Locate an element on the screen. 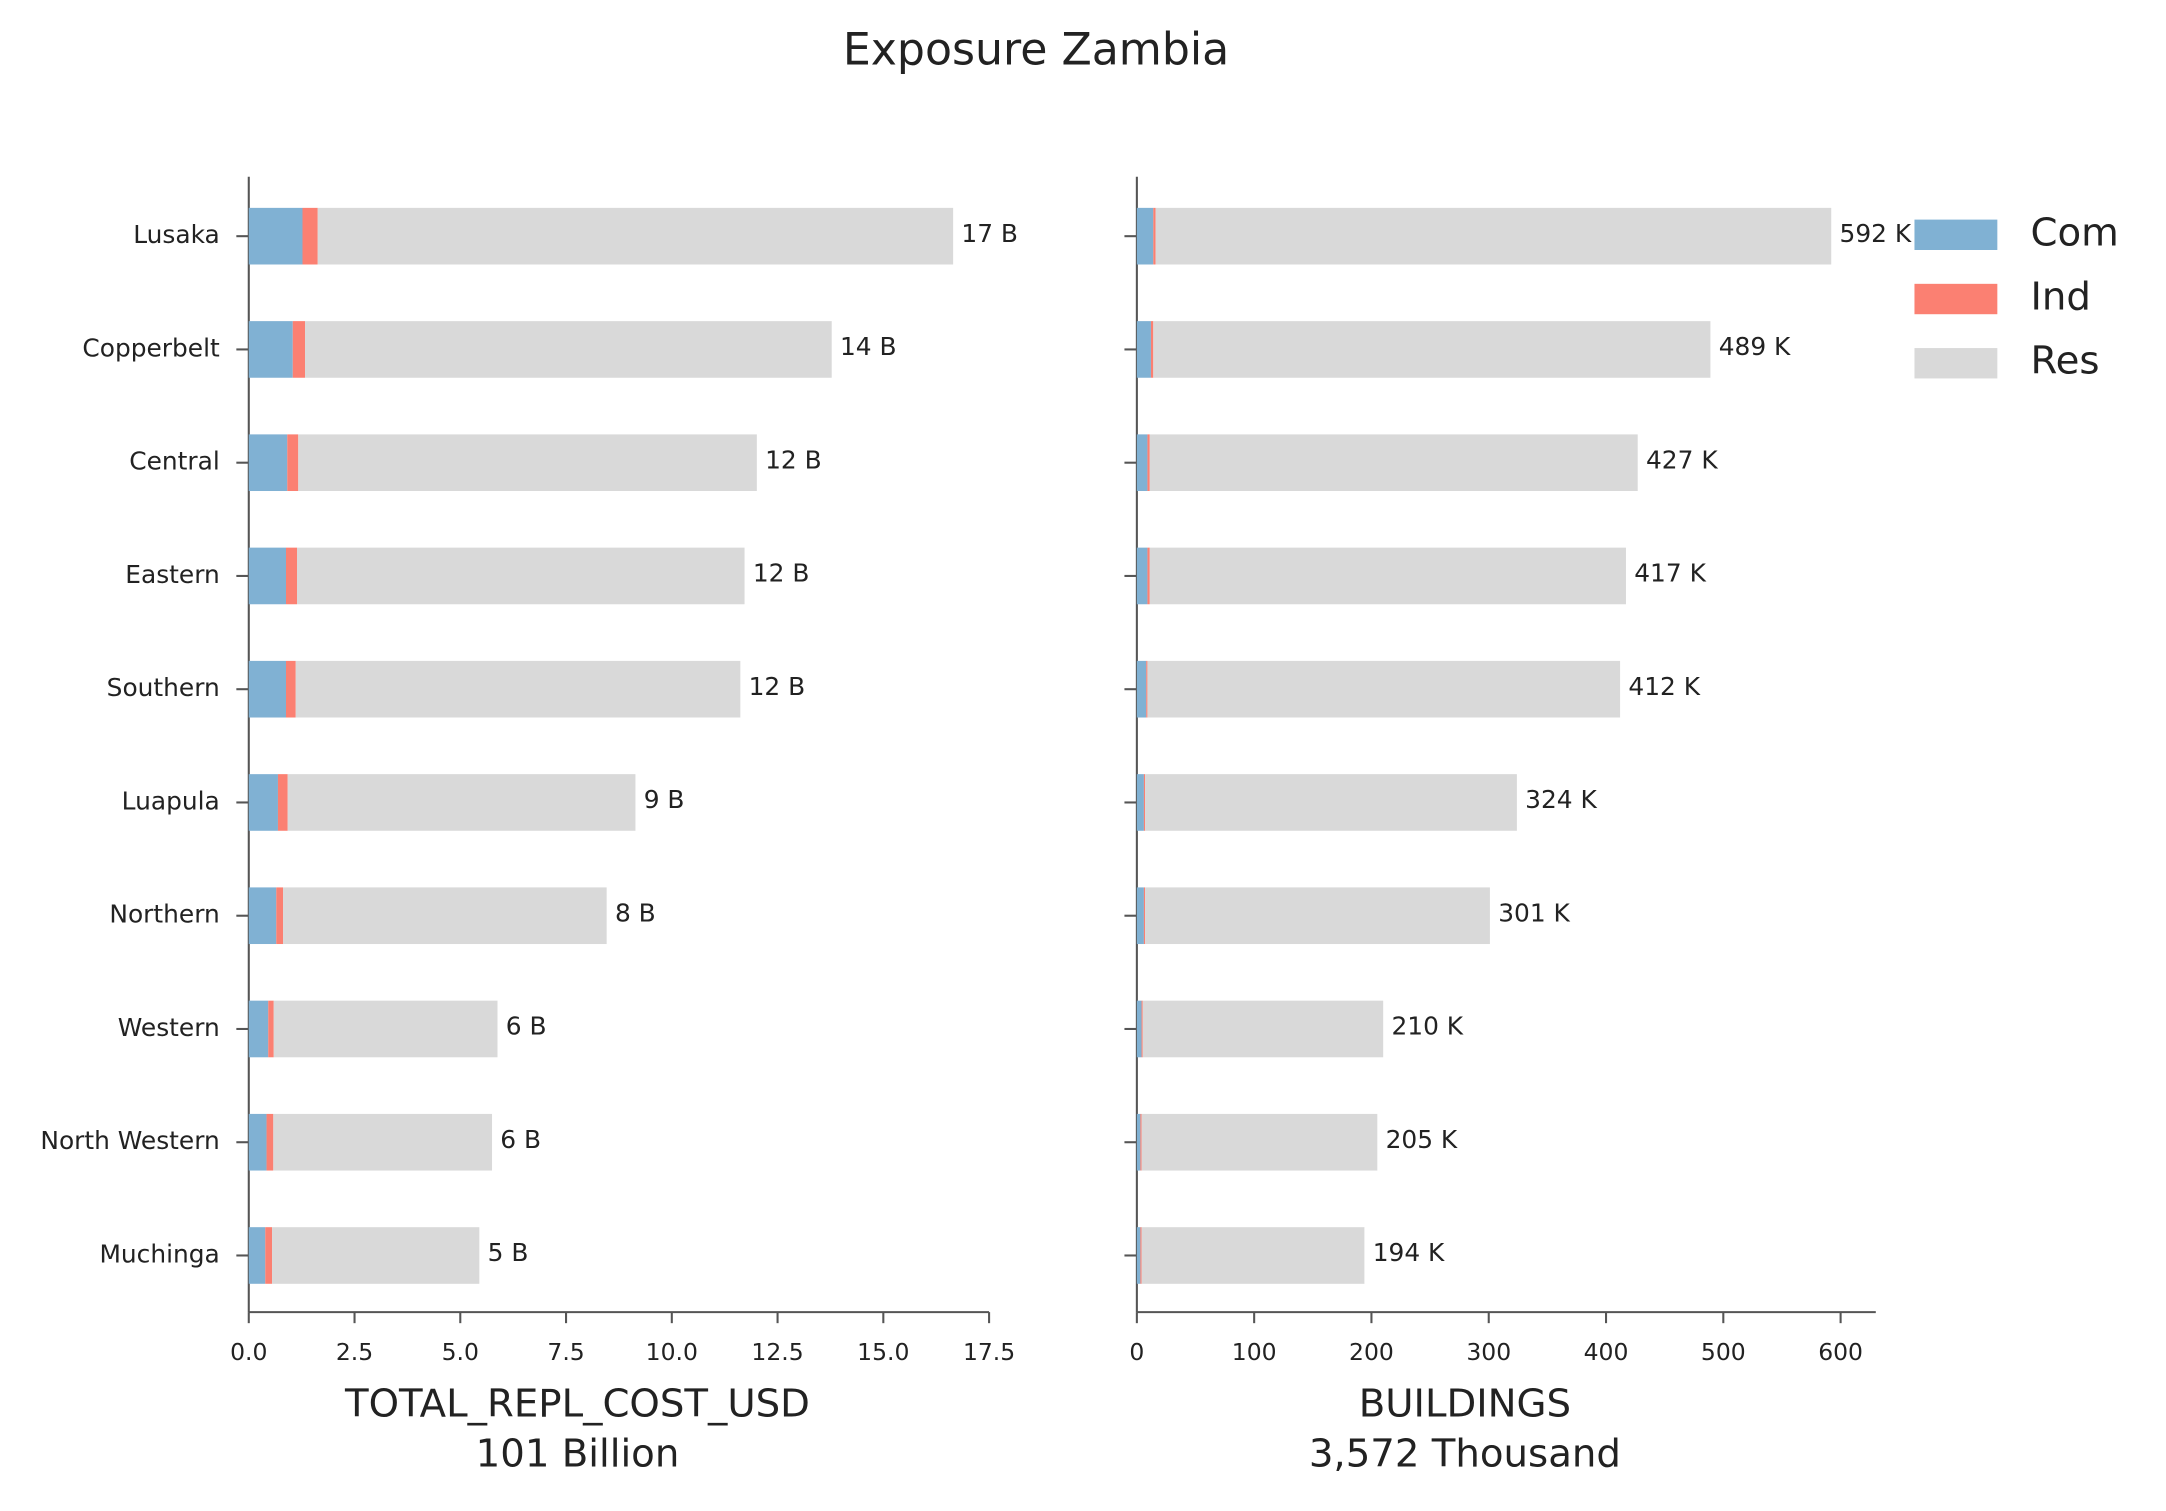 The height and width of the screenshot is (1511, 2166). x-tick-label: 0.0 is located at coordinates (248, 1352).